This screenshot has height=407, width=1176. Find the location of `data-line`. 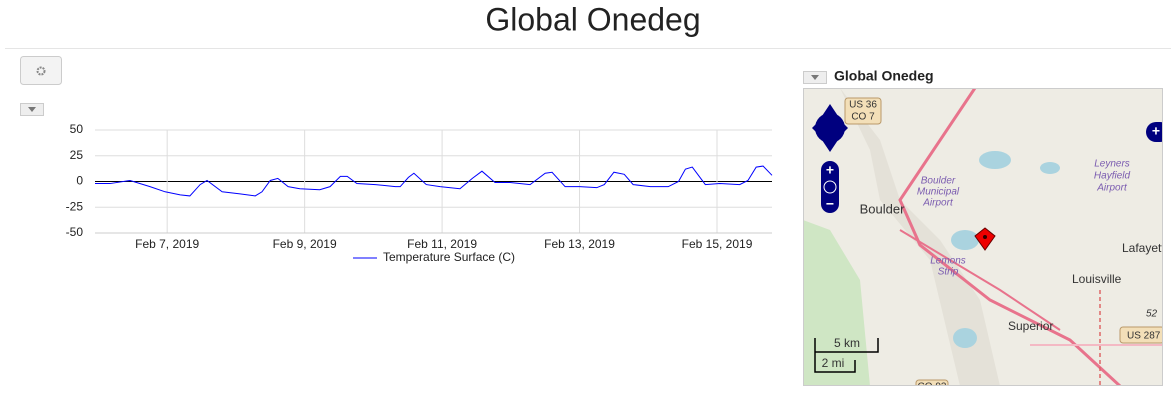

data-line is located at coordinates (434, 181).